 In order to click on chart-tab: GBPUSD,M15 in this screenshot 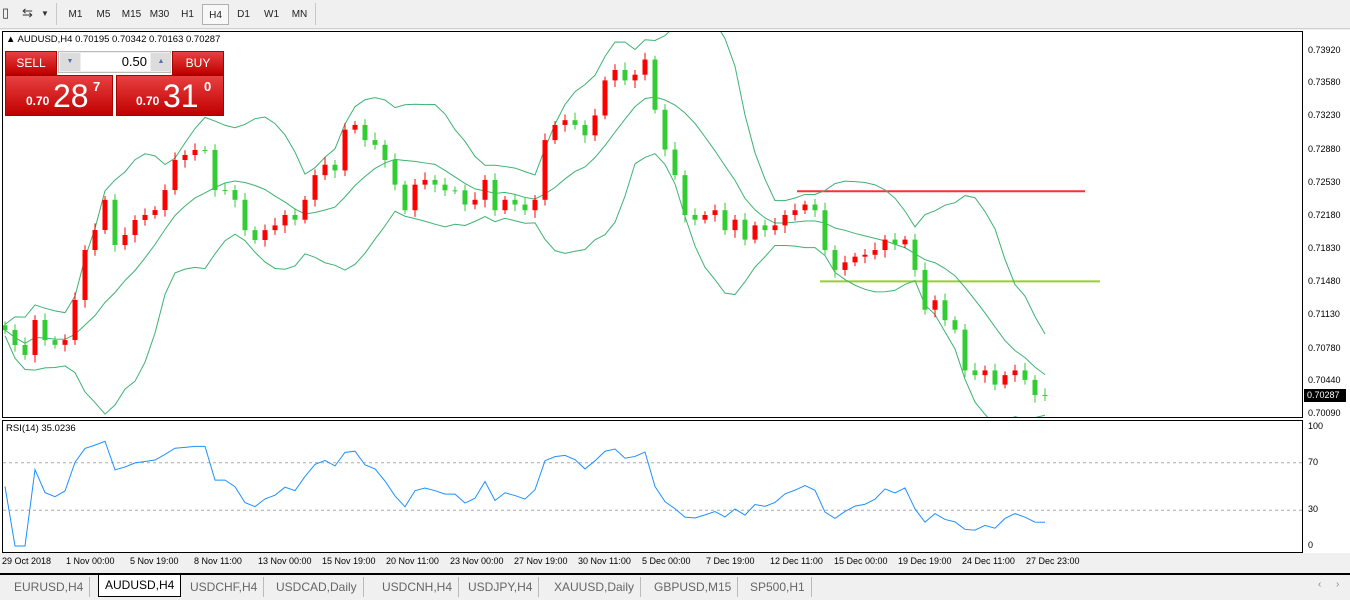, I will do `click(693, 587)`.